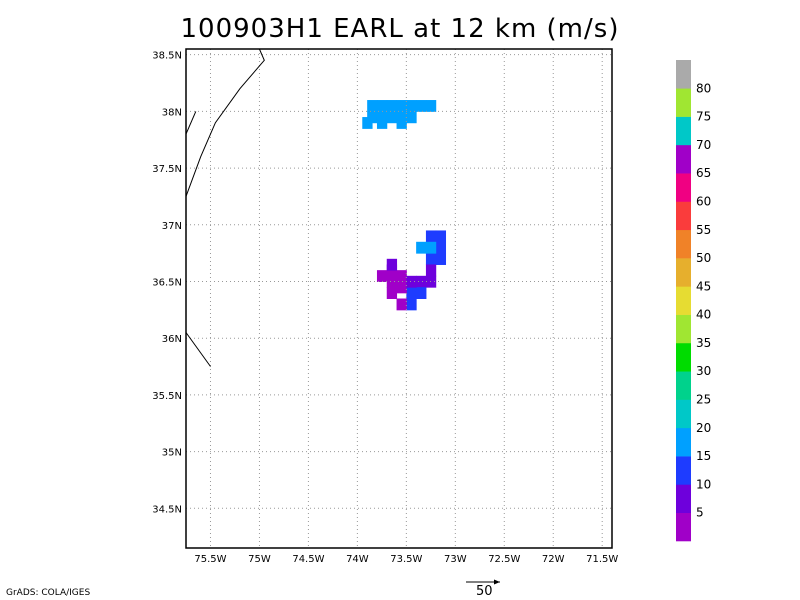 The image size is (800, 600). What do you see at coordinates (308, 559) in the screenshot?
I see `lon-tick-label: 74.5W` at bounding box center [308, 559].